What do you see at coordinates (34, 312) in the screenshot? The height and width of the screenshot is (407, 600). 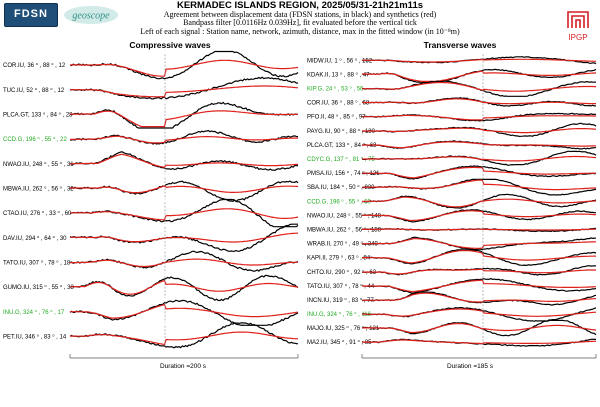 I see `station-label: INU.G, 324 o , 76 o , 17` at bounding box center [34, 312].